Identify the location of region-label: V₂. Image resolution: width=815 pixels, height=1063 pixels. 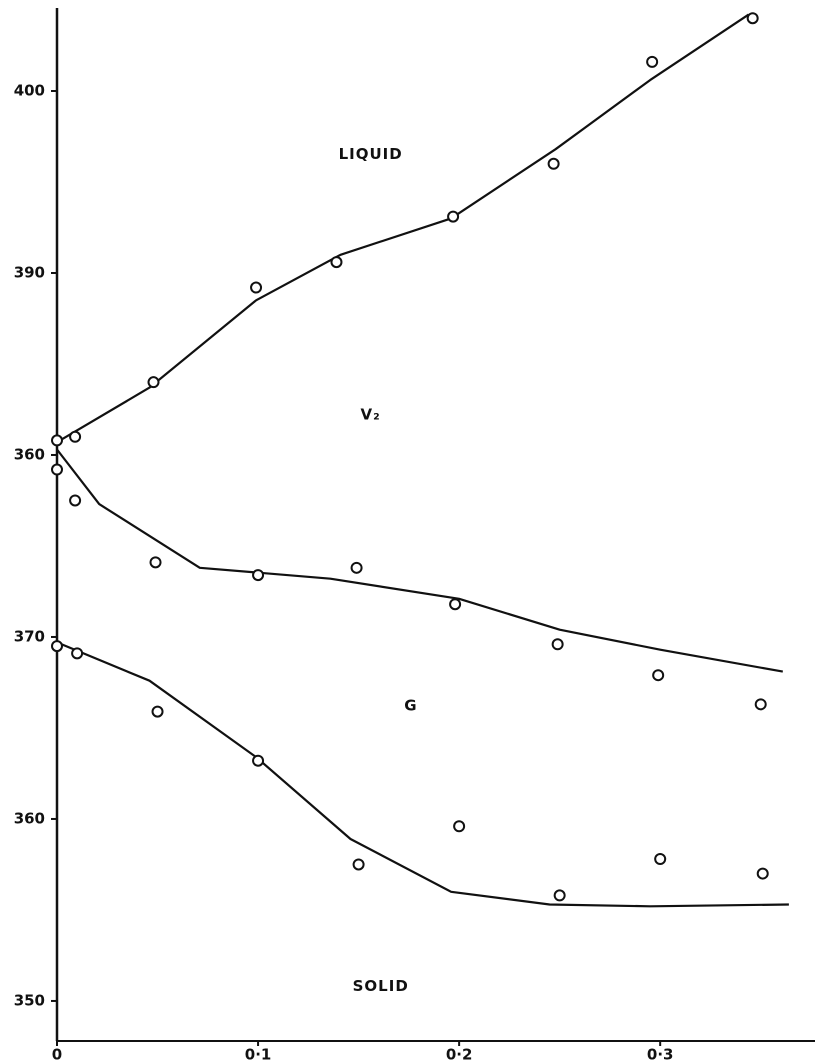
(371, 414).